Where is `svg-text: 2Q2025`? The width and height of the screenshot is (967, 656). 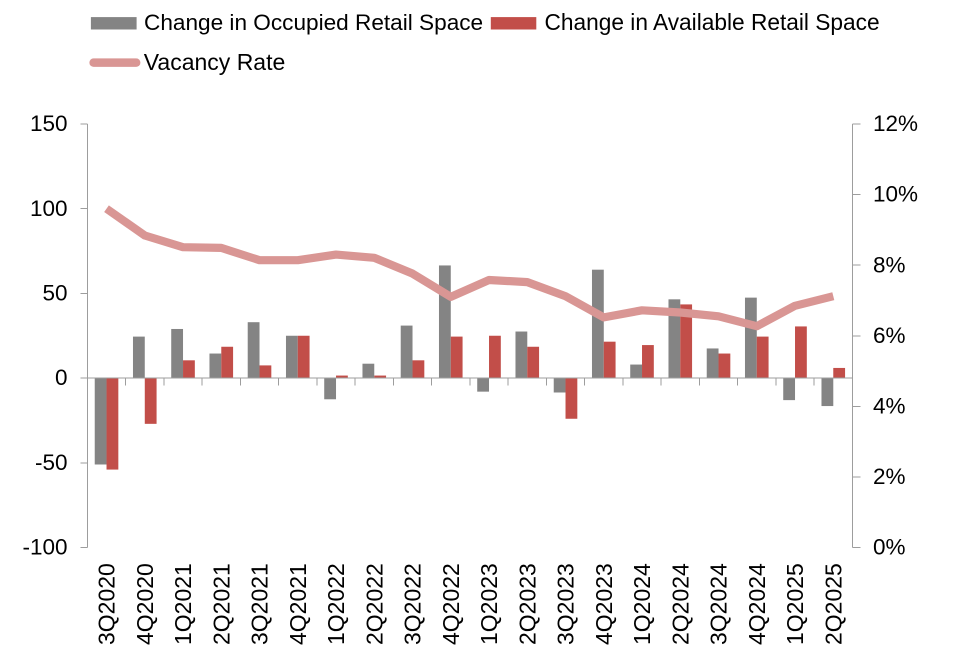
svg-text: 2Q2025 is located at coordinates (834, 604).